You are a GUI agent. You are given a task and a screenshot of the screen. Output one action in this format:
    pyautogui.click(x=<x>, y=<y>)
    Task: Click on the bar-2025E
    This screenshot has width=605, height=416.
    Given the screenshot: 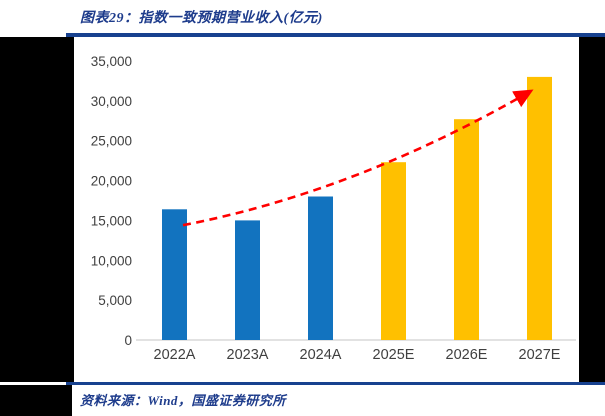 What is the action you would take?
    pyautogui.click(x=393, y=251)
    